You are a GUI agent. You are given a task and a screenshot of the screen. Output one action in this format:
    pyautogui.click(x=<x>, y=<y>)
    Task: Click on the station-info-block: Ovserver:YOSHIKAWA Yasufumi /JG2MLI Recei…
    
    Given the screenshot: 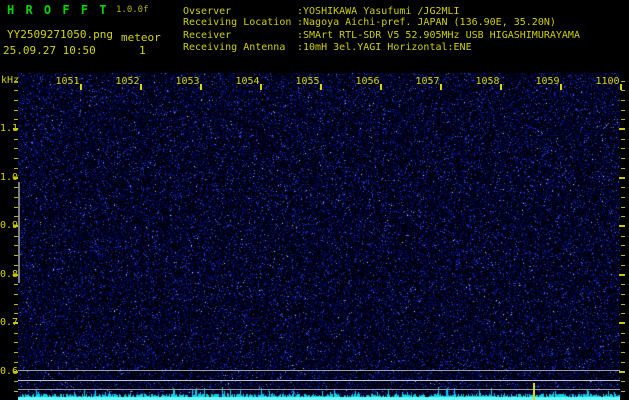 What is the action you would take?
    pyautogui.click(x=381, y=29)
    